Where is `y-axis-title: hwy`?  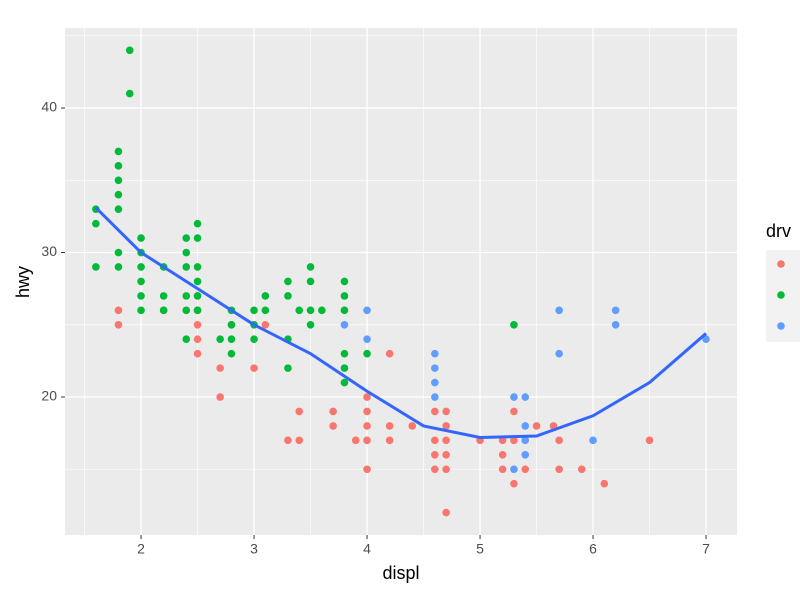
y-axis-title: hwy is located at coordinates (23, 282).